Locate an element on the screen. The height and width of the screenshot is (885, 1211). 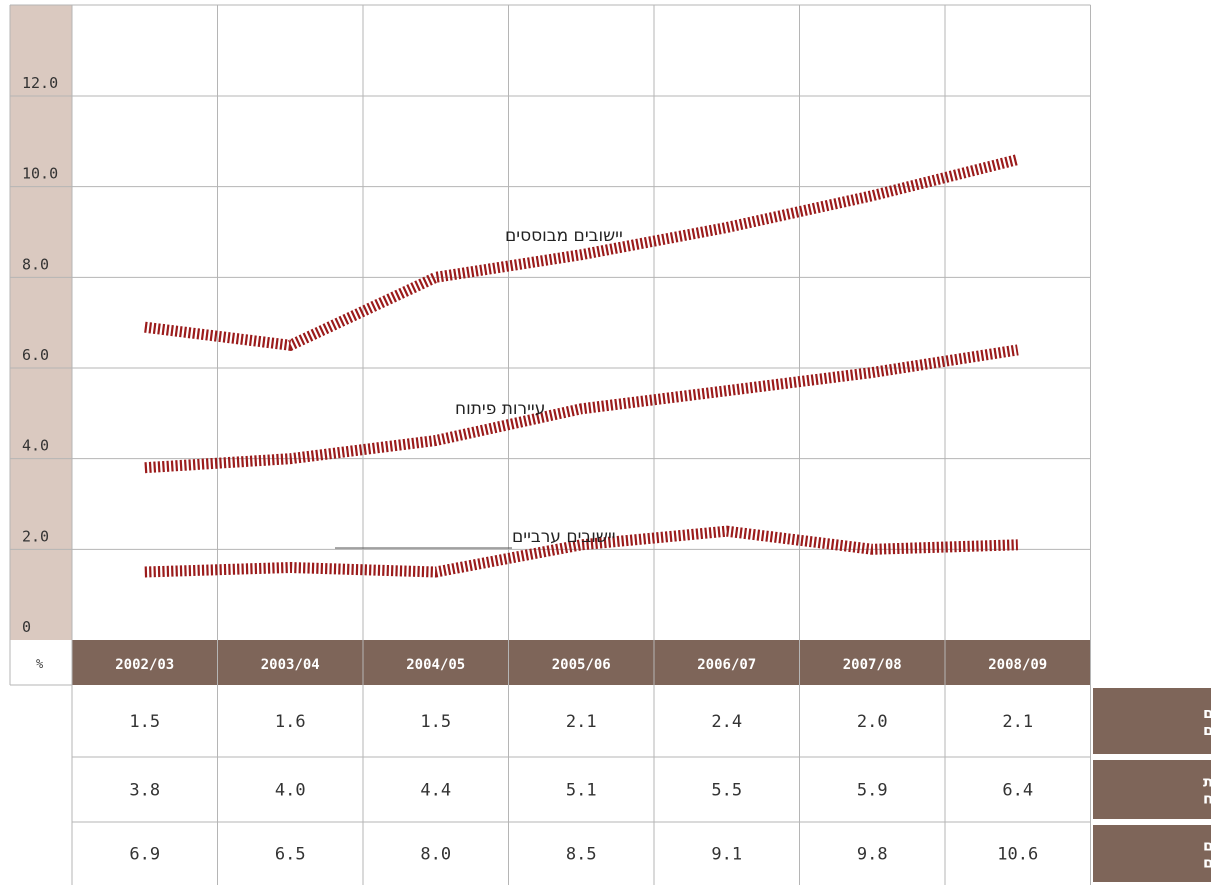
y-tick-label: 4.0 is located at coordinates (35, 446).